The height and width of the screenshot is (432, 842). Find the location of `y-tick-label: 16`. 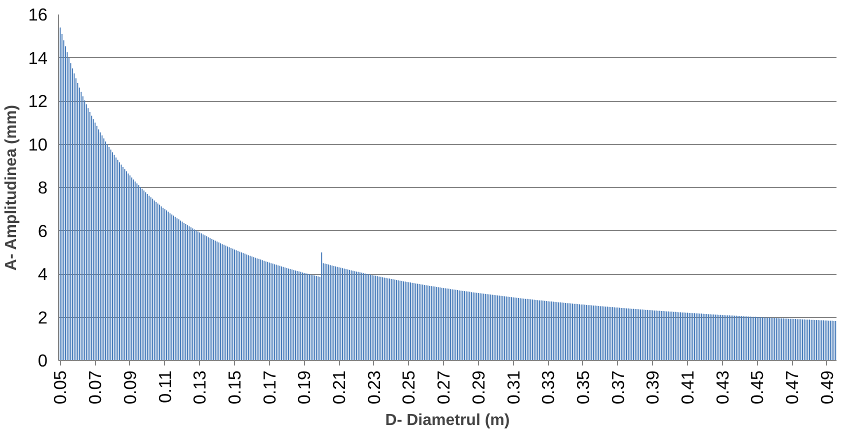

y-tick-label: 16 is located at coordinates (38, 14).